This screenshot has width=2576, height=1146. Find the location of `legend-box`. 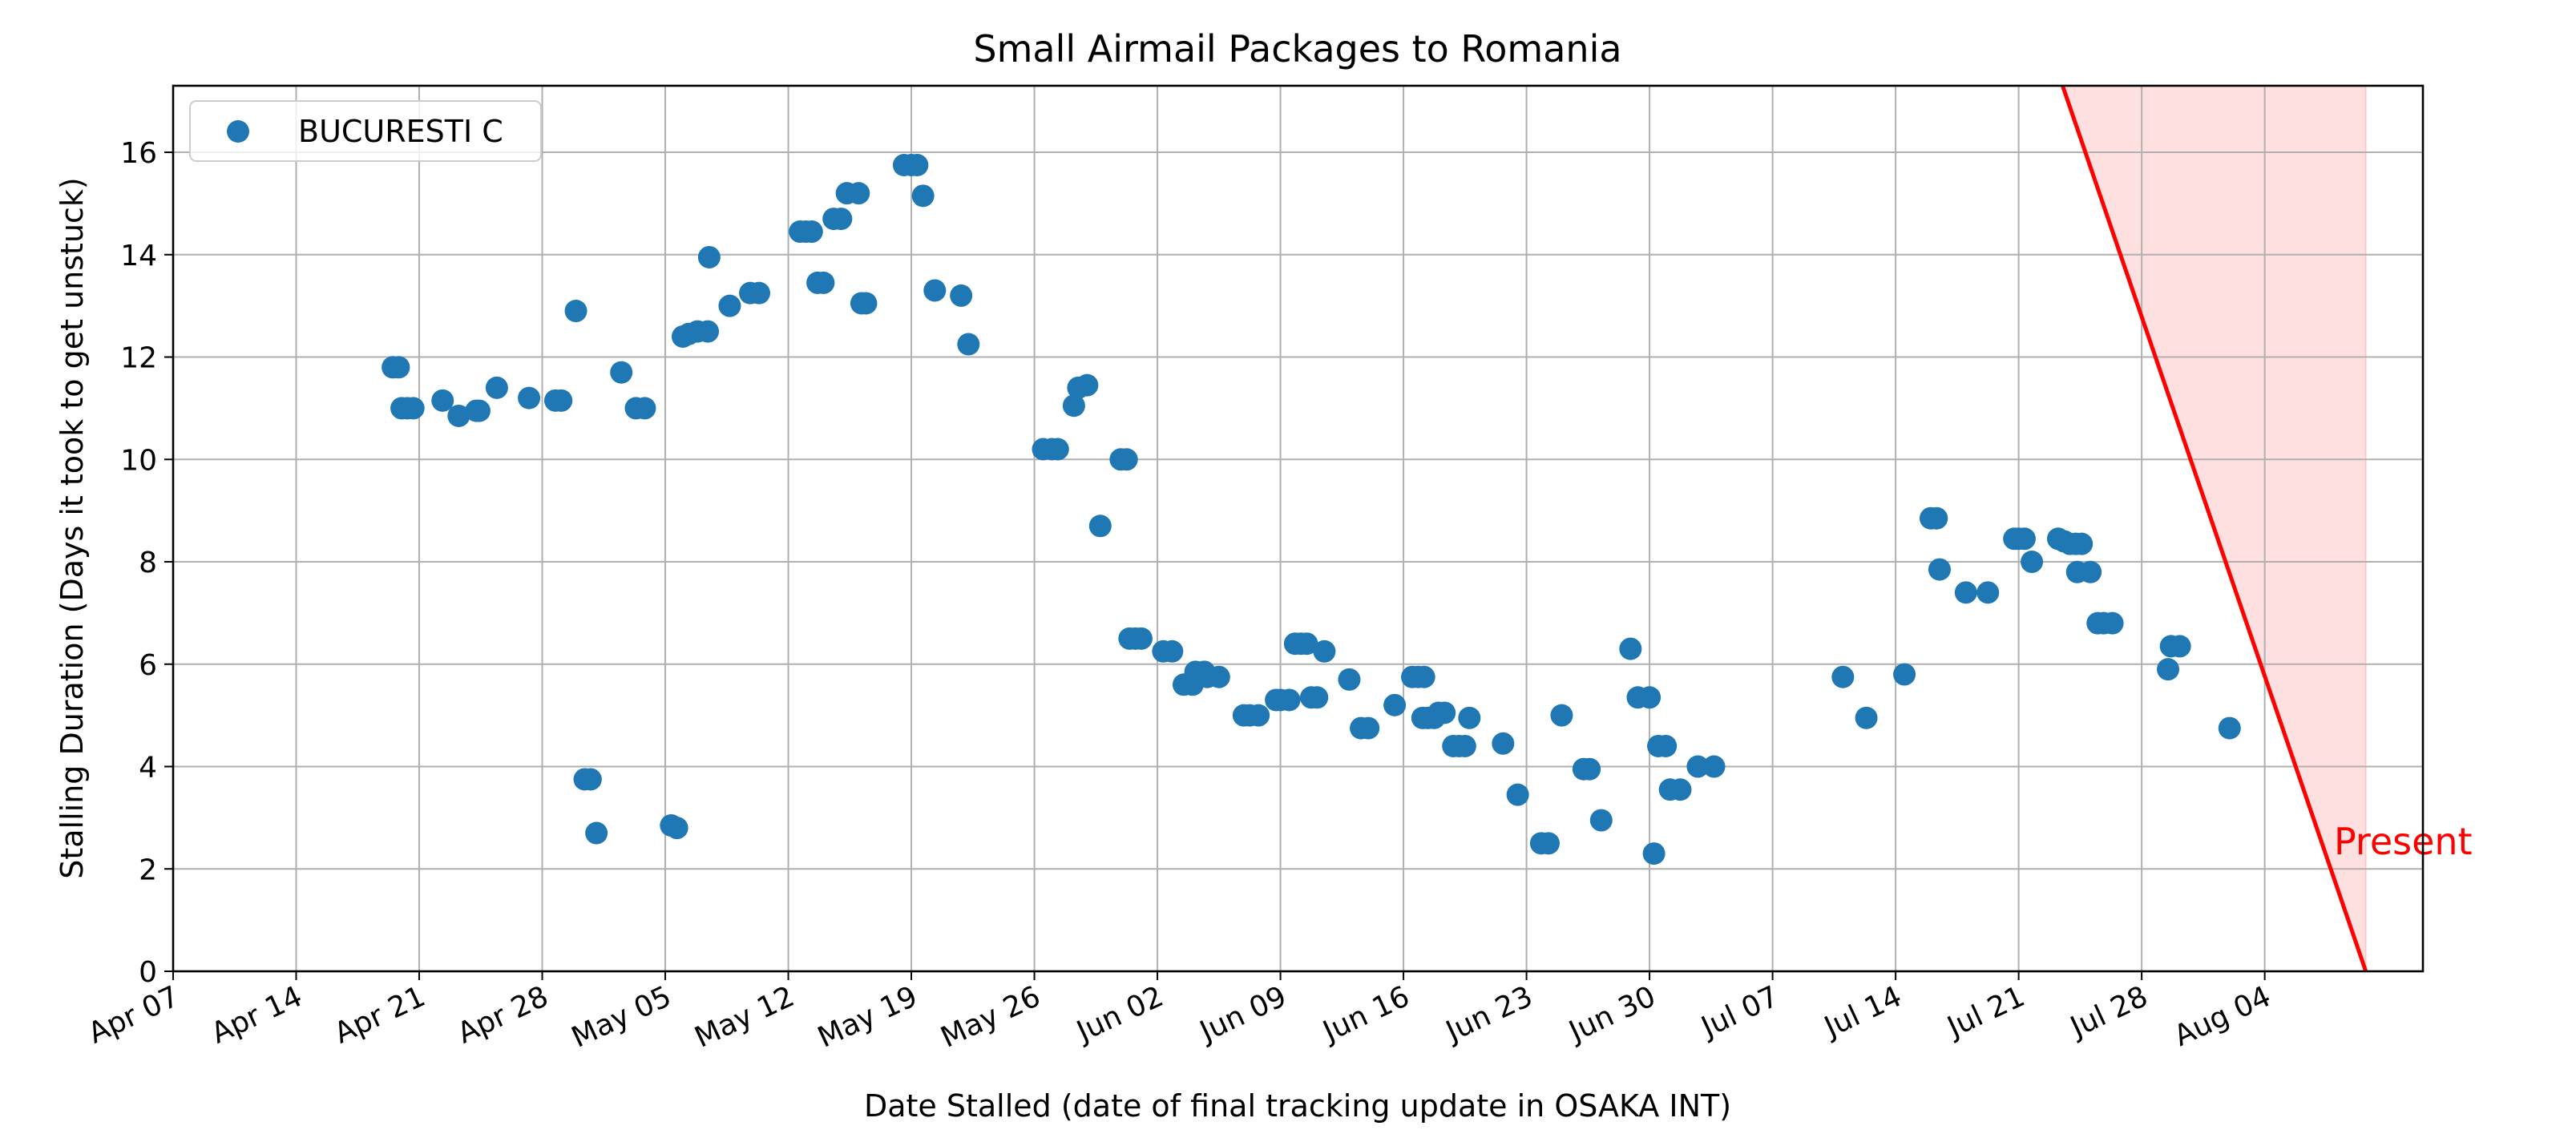

legend-box is located at coordinates (366, 131).